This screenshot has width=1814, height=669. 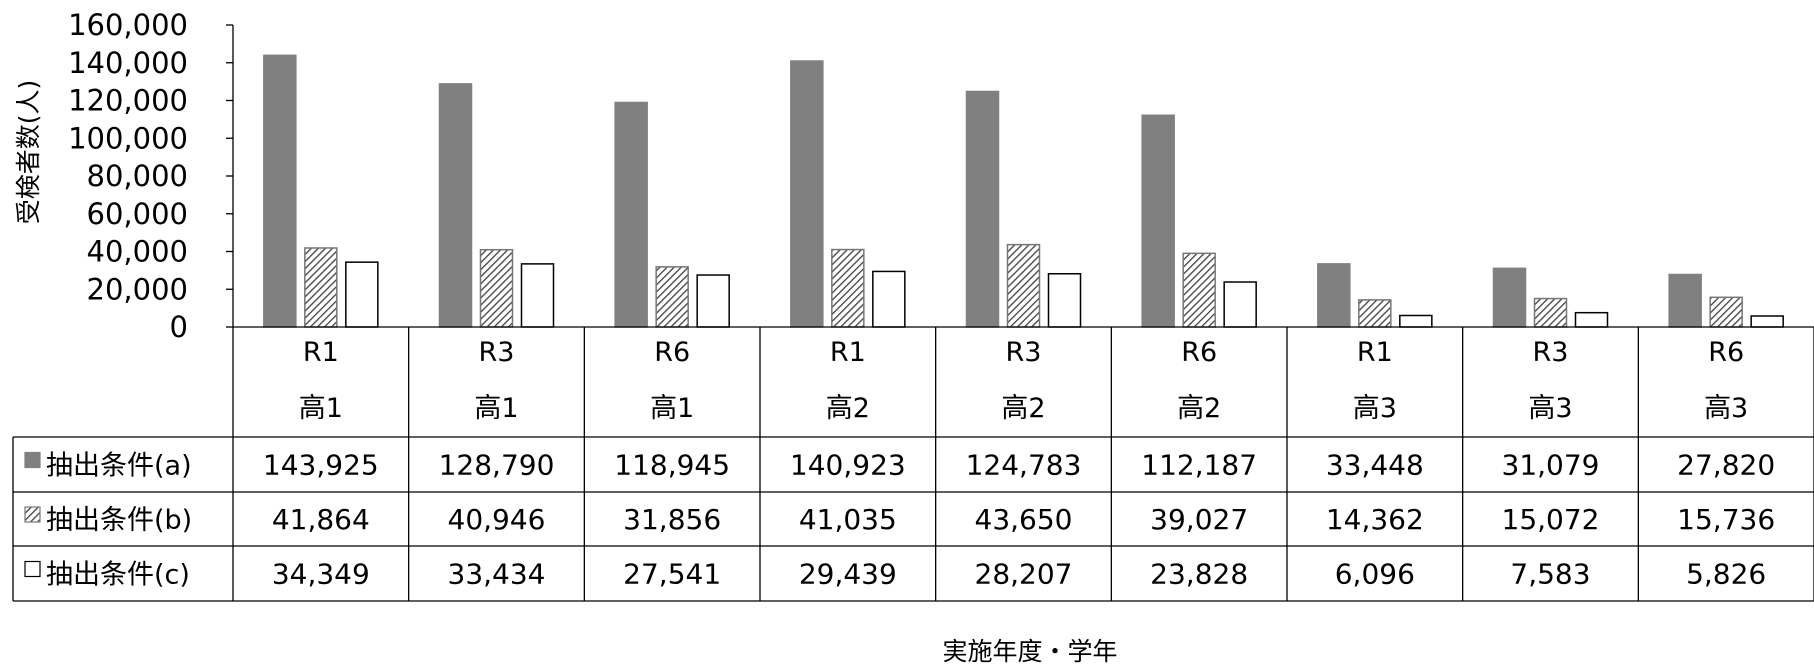 What do you see at coordinates (137, 252) in the screenshot?
I see `y-tick-label: 40,000` at bounding box center [137, 252].